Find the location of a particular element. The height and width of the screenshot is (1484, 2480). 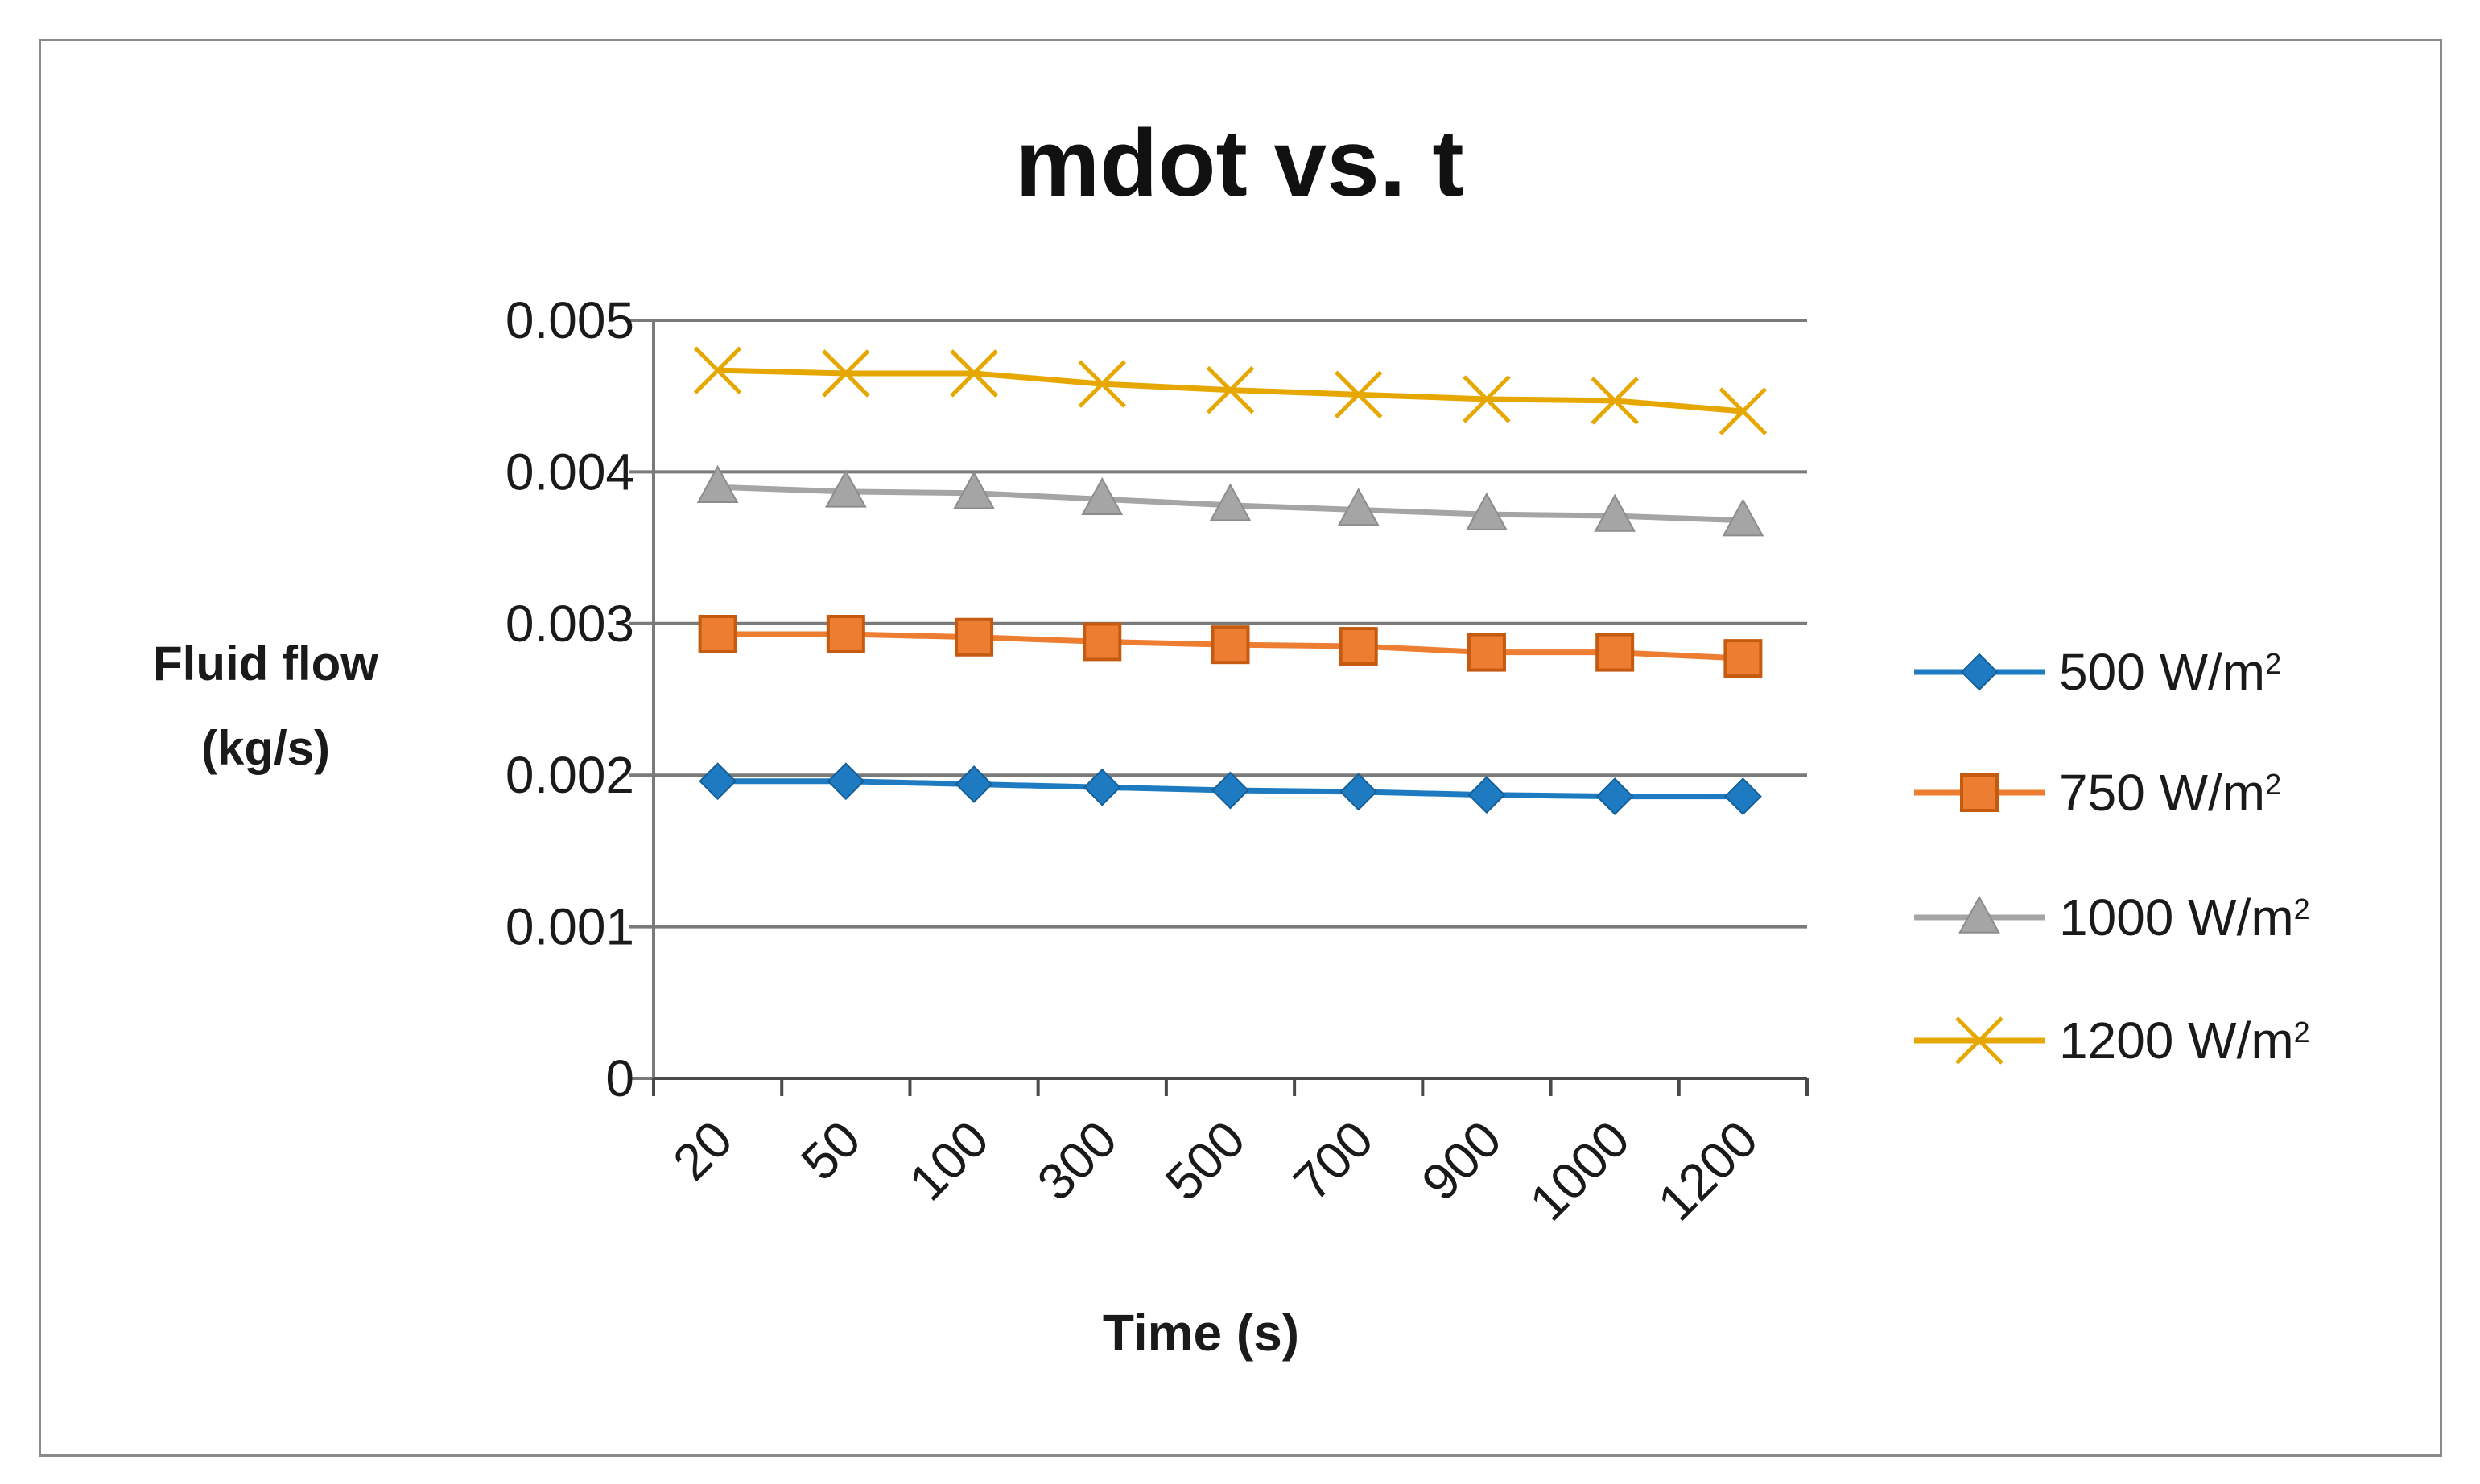

y-tick-label: 0.004 is located at coordinates (569, 472).